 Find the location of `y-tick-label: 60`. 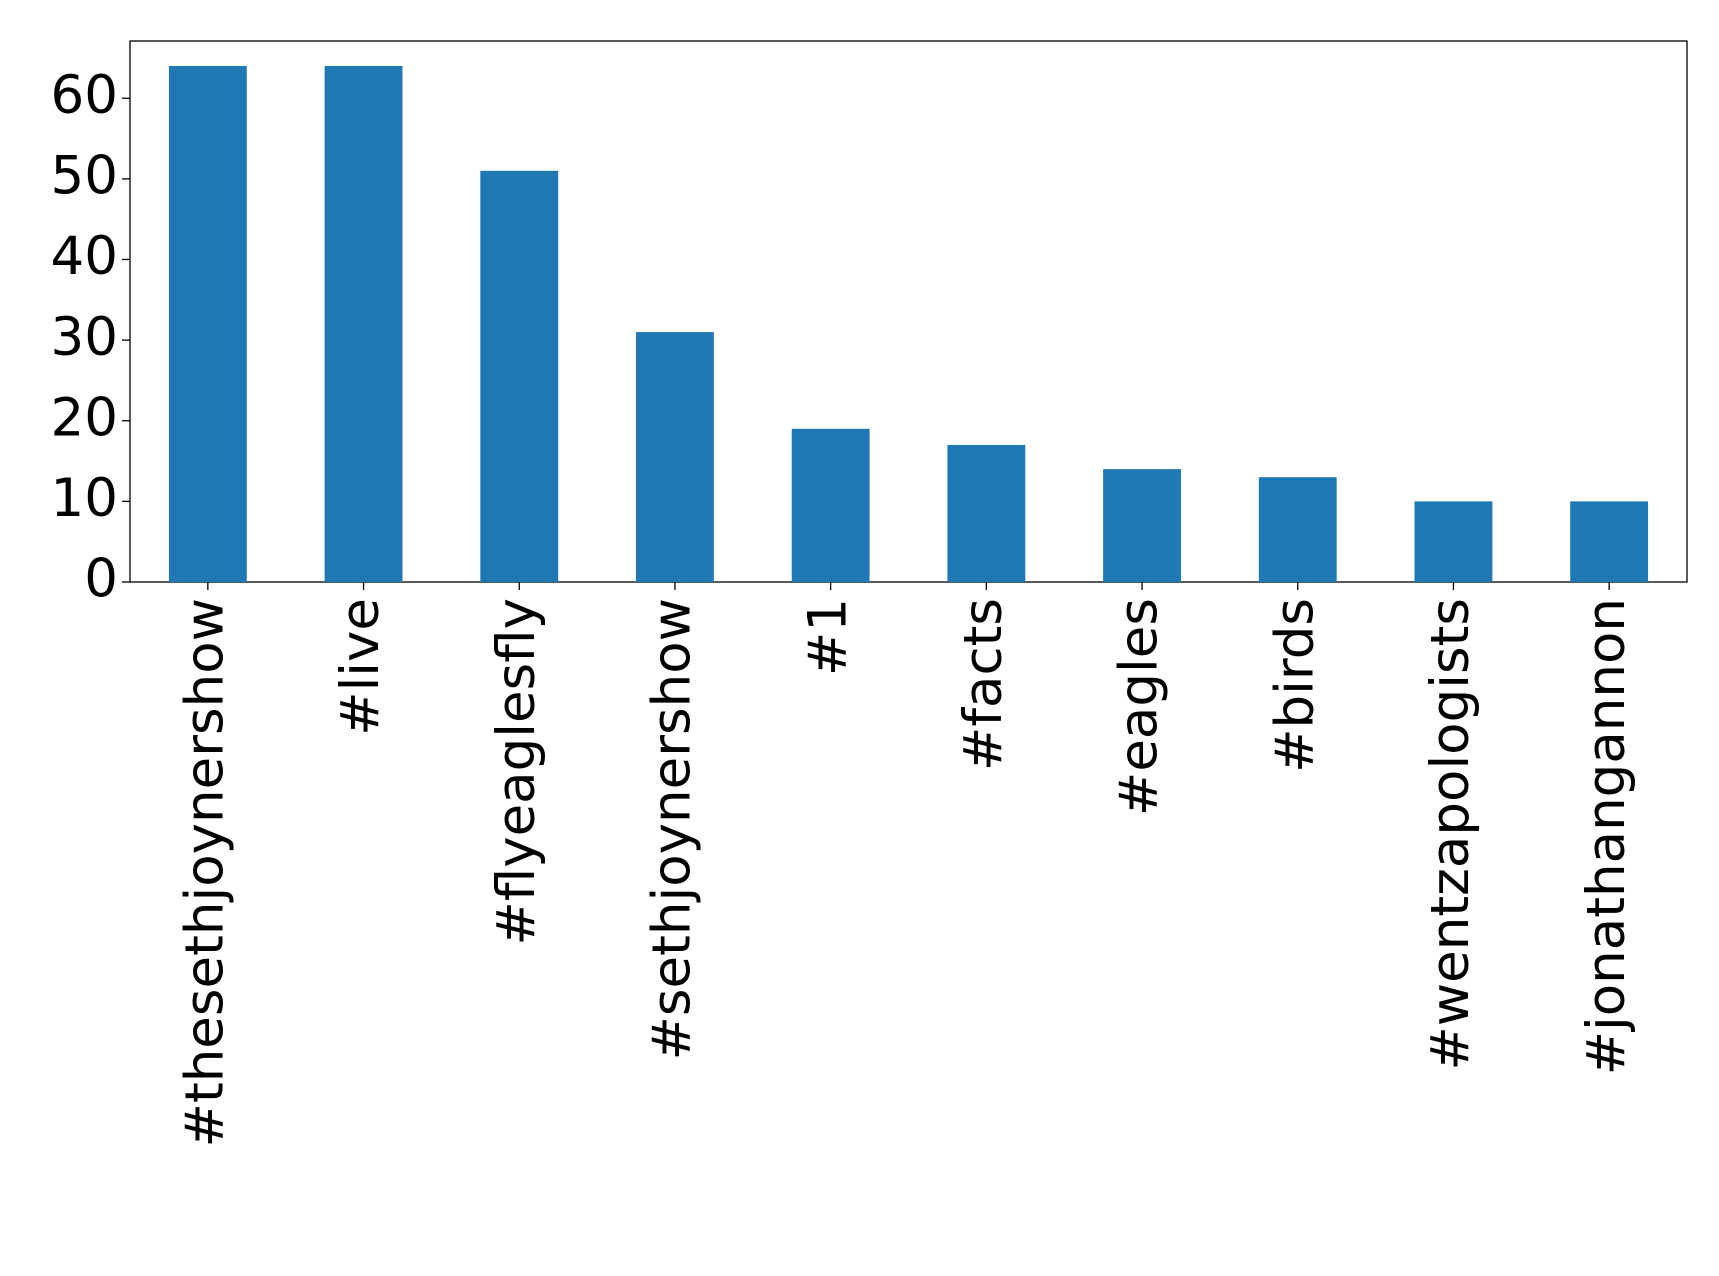

y-tick-label: 60 is located at coordinates (84, 95).